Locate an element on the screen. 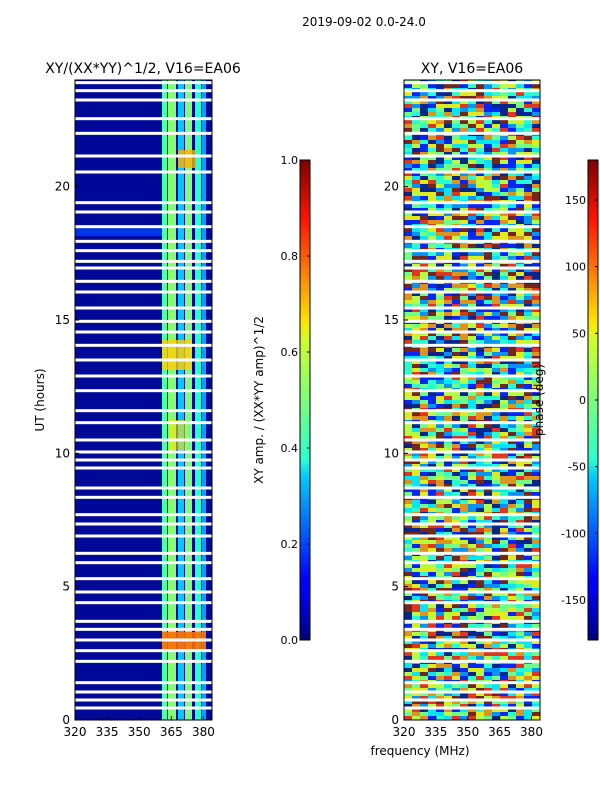 This screenshot has width=600, height=800. phase-data-gap is located at coordinates (472, 281).